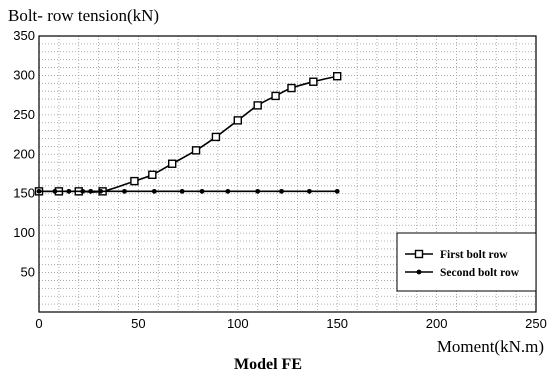 This screenshot has width=550, height=379. Describe the element at coordinates (480, 273) in the screenshot. I see `legend-label-2: Second bolt row` at that location.